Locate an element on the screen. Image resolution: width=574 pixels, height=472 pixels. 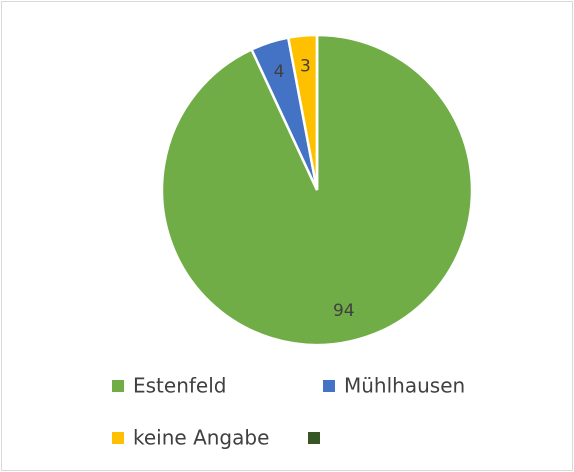
legend-label: Estenfeld is located at coordinates (179, 386).